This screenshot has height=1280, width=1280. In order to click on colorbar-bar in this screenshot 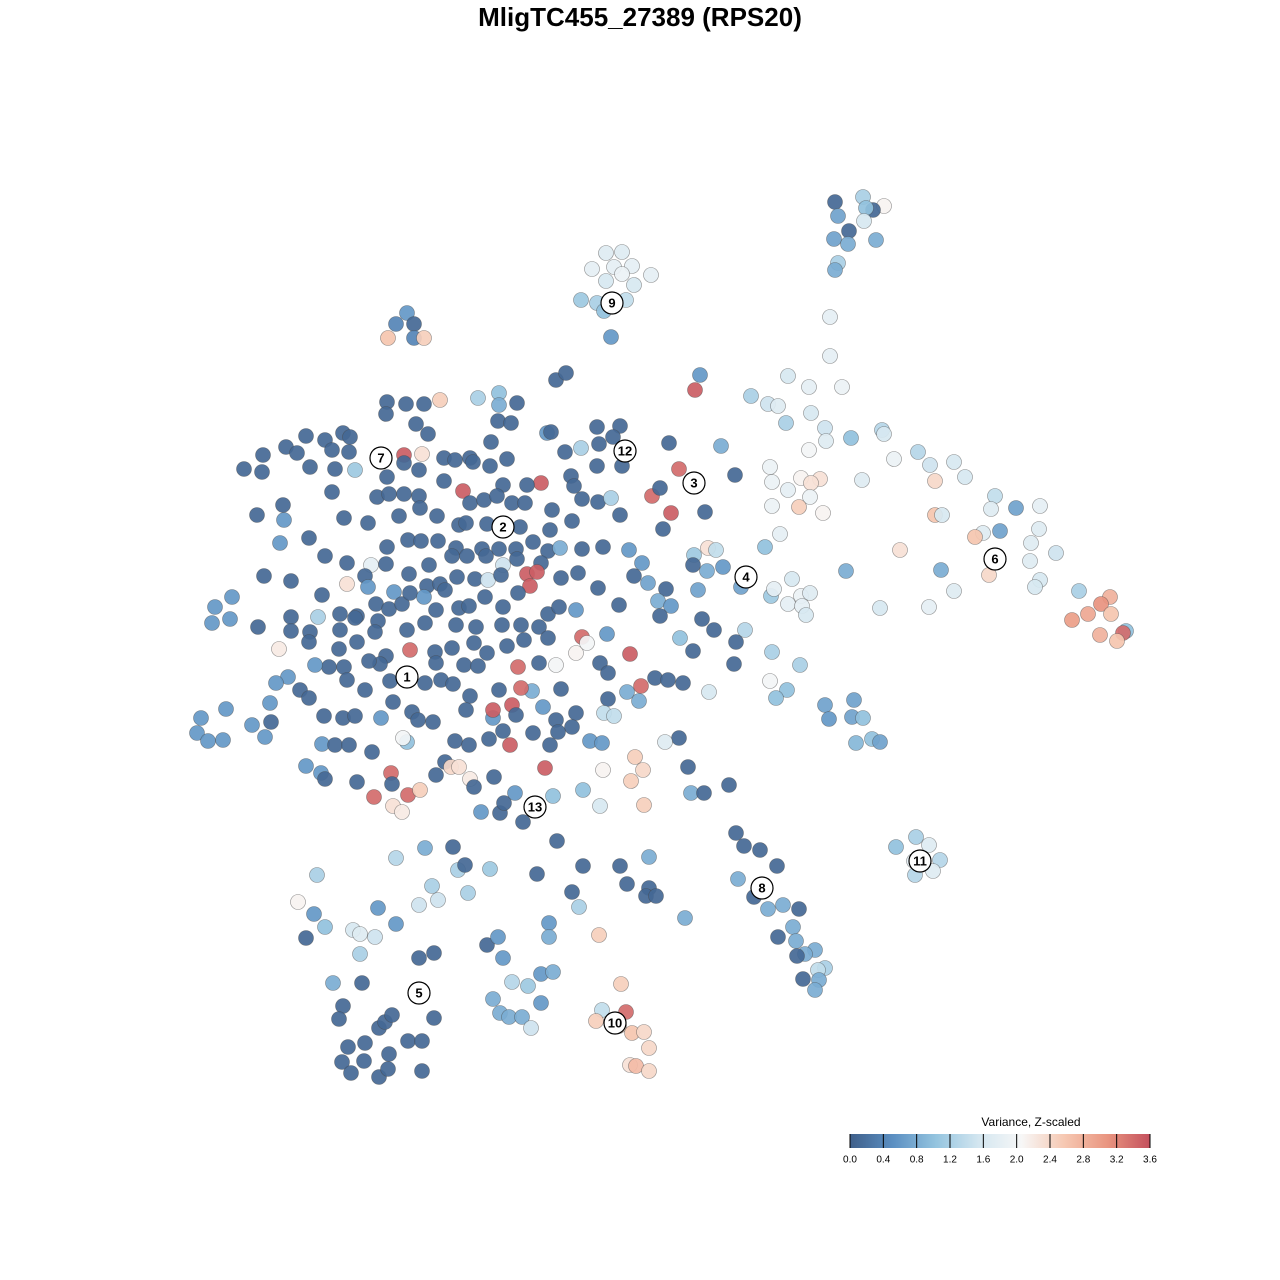, I will do `click(1000, 1141)`.